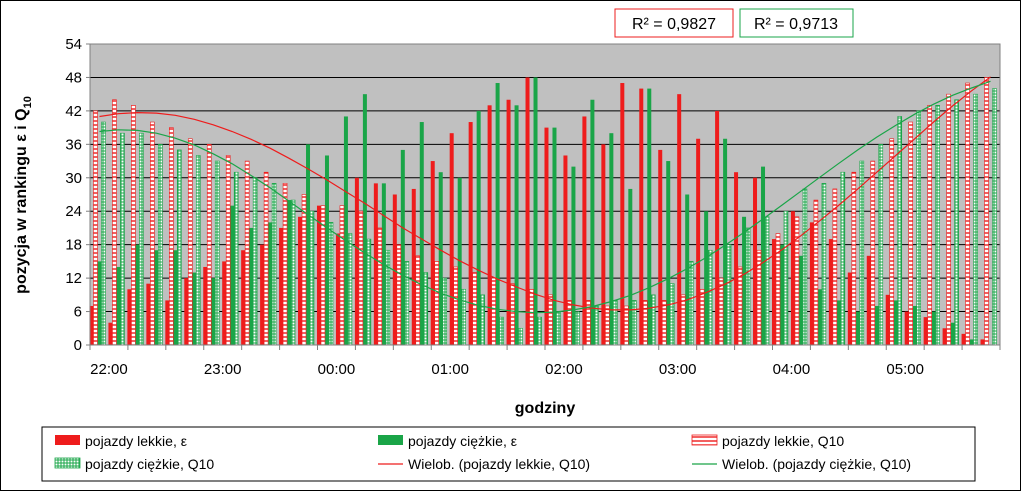 Image resolution: width=1023 pixels, height=493 pixels. Describe the element at coordinates (78, 345) in the screenshot. I see `y-tick-label: 0` at that location.